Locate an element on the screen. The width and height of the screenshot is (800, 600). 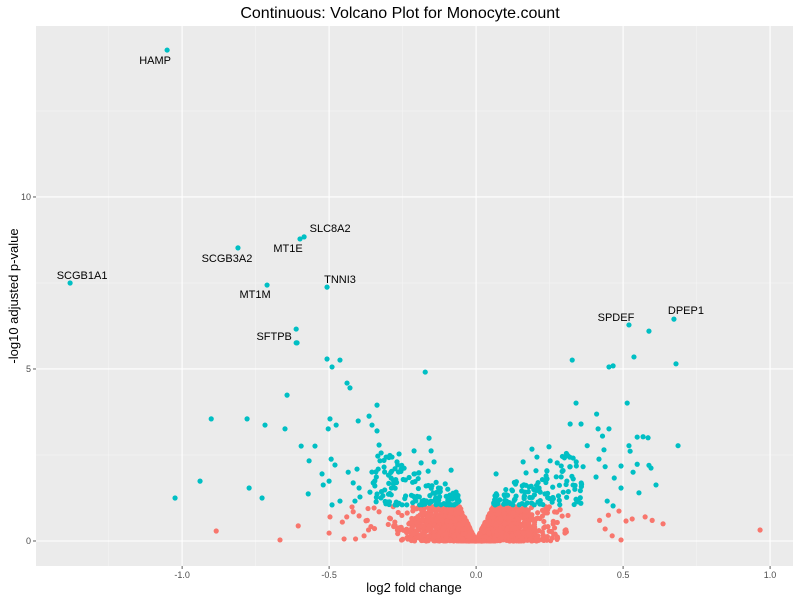
gene-label: DPEP1 is located at coordinates (686, 311).